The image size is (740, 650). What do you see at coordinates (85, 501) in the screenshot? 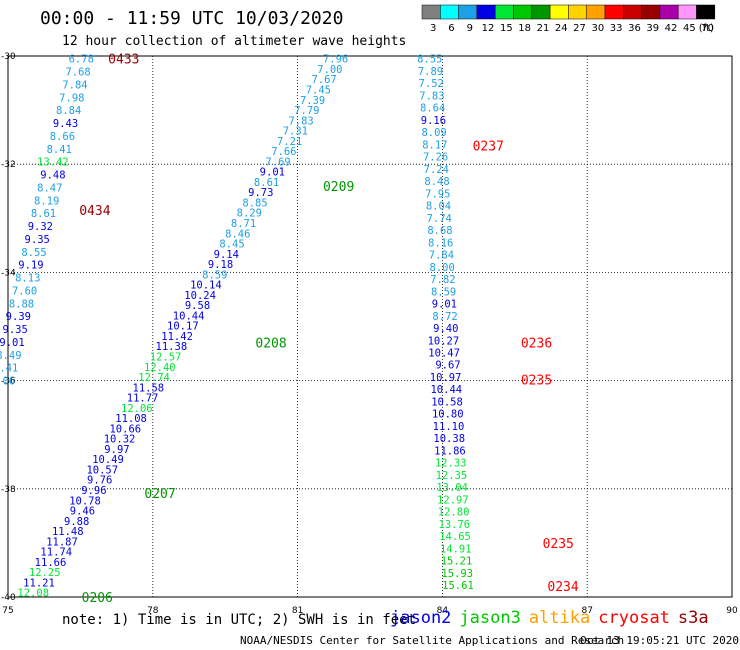
I see `wave-height-value: 10.78` at bounding box center [85, 501].